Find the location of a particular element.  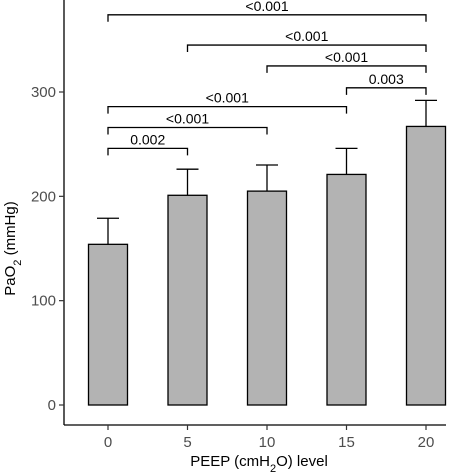

significance-bracket: 0.003 is located at coordinates (386, 83).